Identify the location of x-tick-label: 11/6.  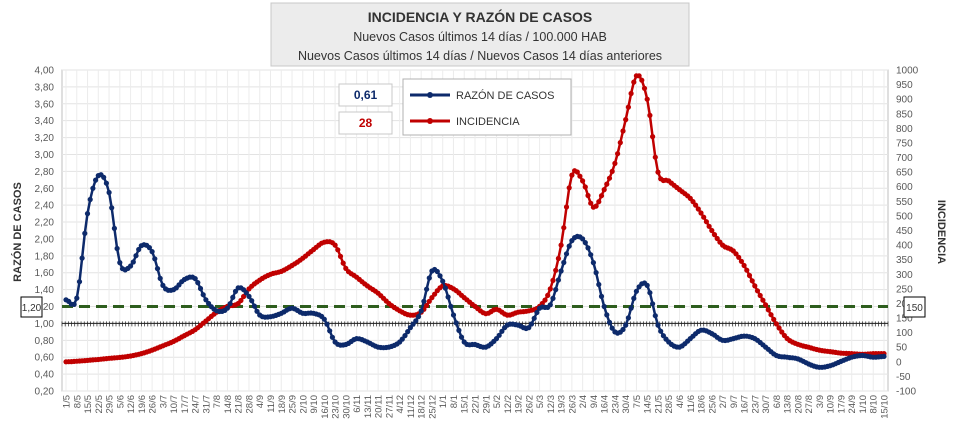
(691, 404).